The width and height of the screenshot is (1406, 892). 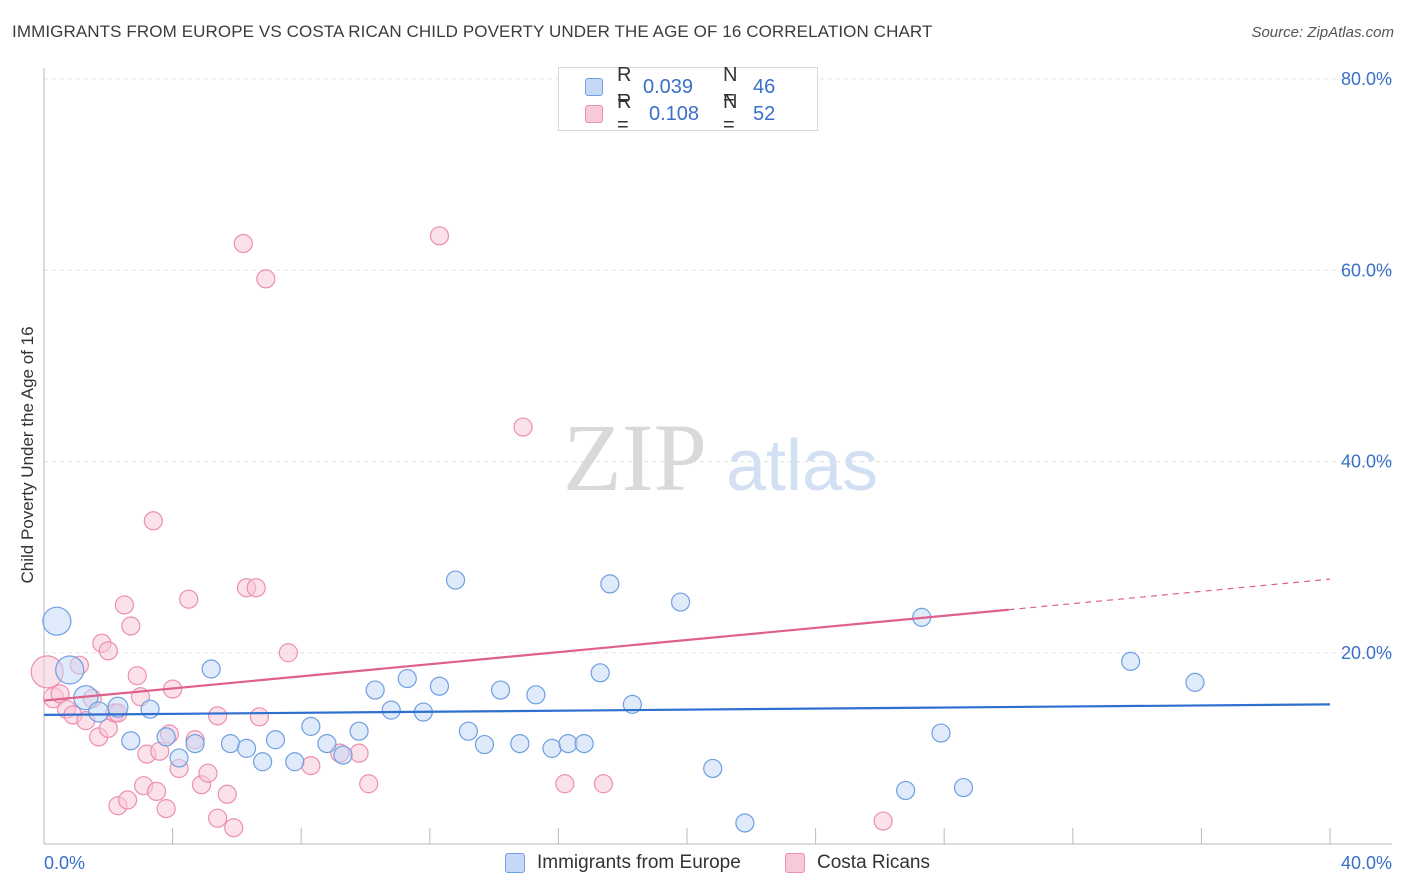 I want to click on x-tick-label: 40.0%, so click(x=1366, y=863).